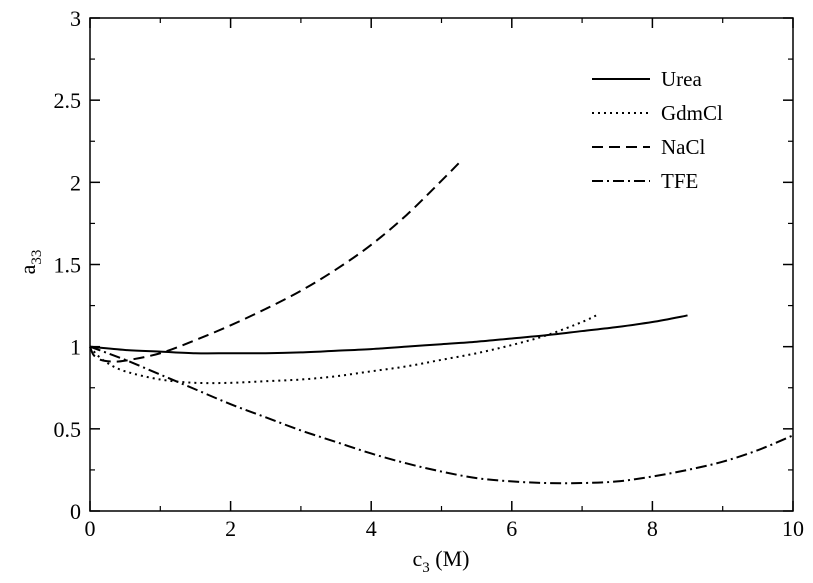 This screenshot has width=813, height=583. Describe the element at coordinates (388, 334) in the screenshot. I see `series-line-urea` at that location.